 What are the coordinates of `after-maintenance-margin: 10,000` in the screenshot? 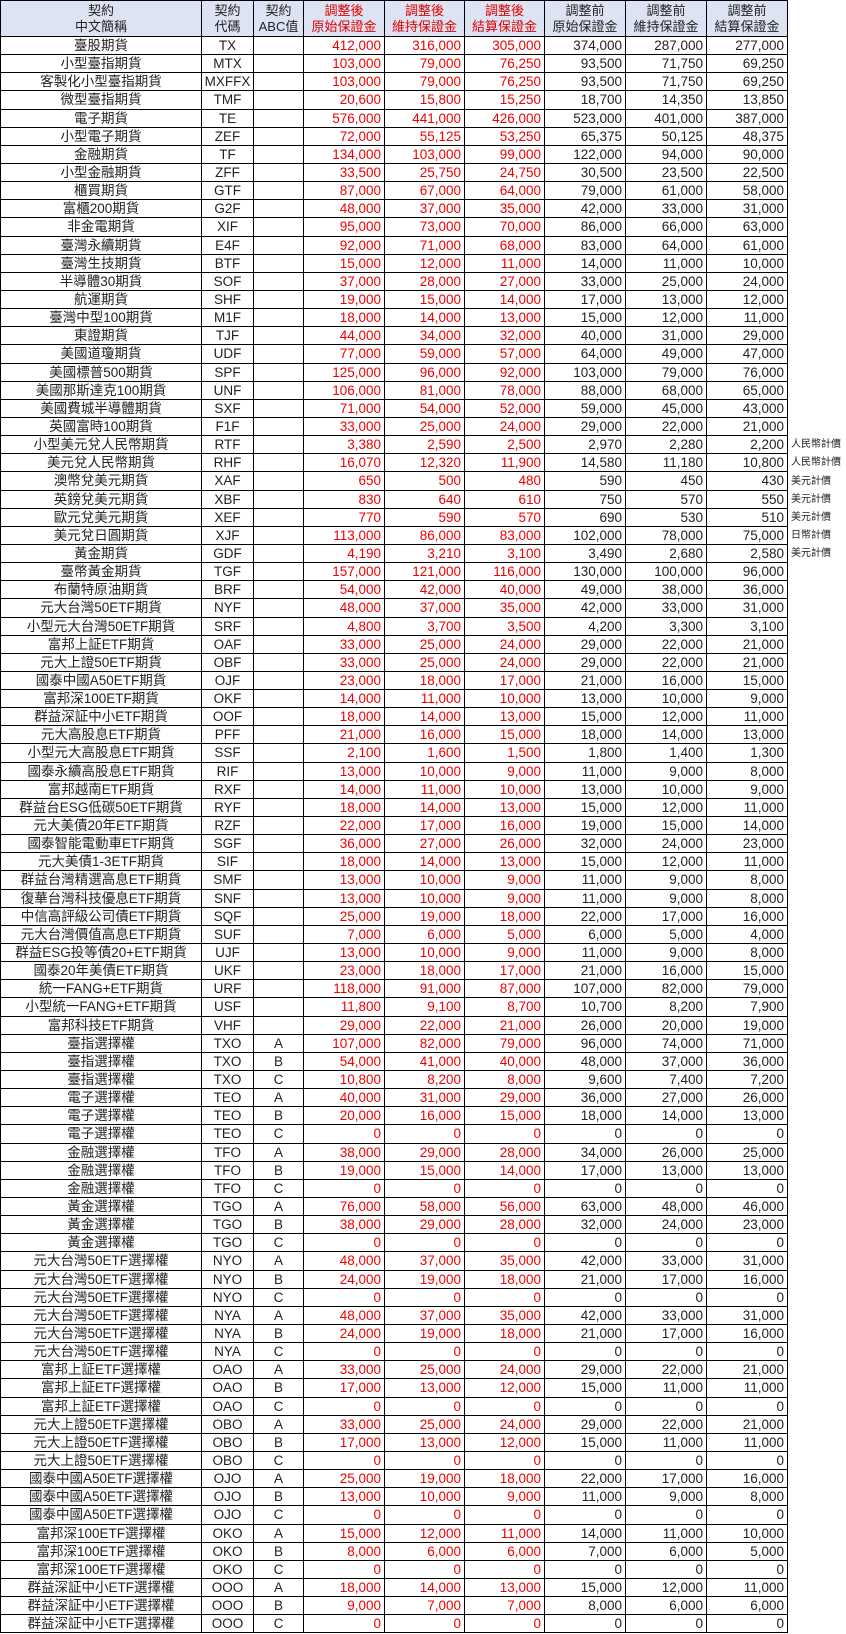 It's located at (425, 898).